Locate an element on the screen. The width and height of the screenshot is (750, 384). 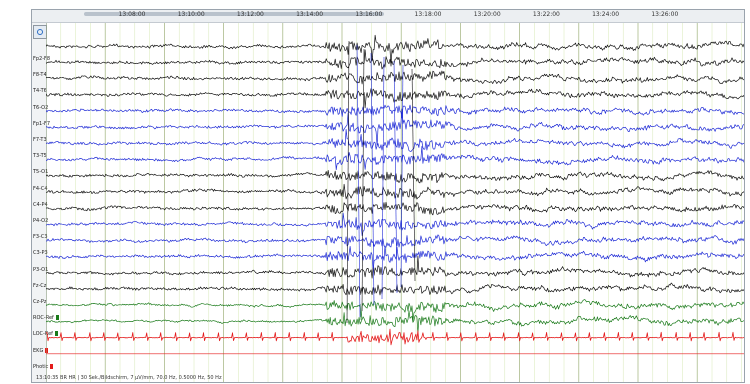
channel-label-text: ROC-Ref is located at coordinates (43, 318).